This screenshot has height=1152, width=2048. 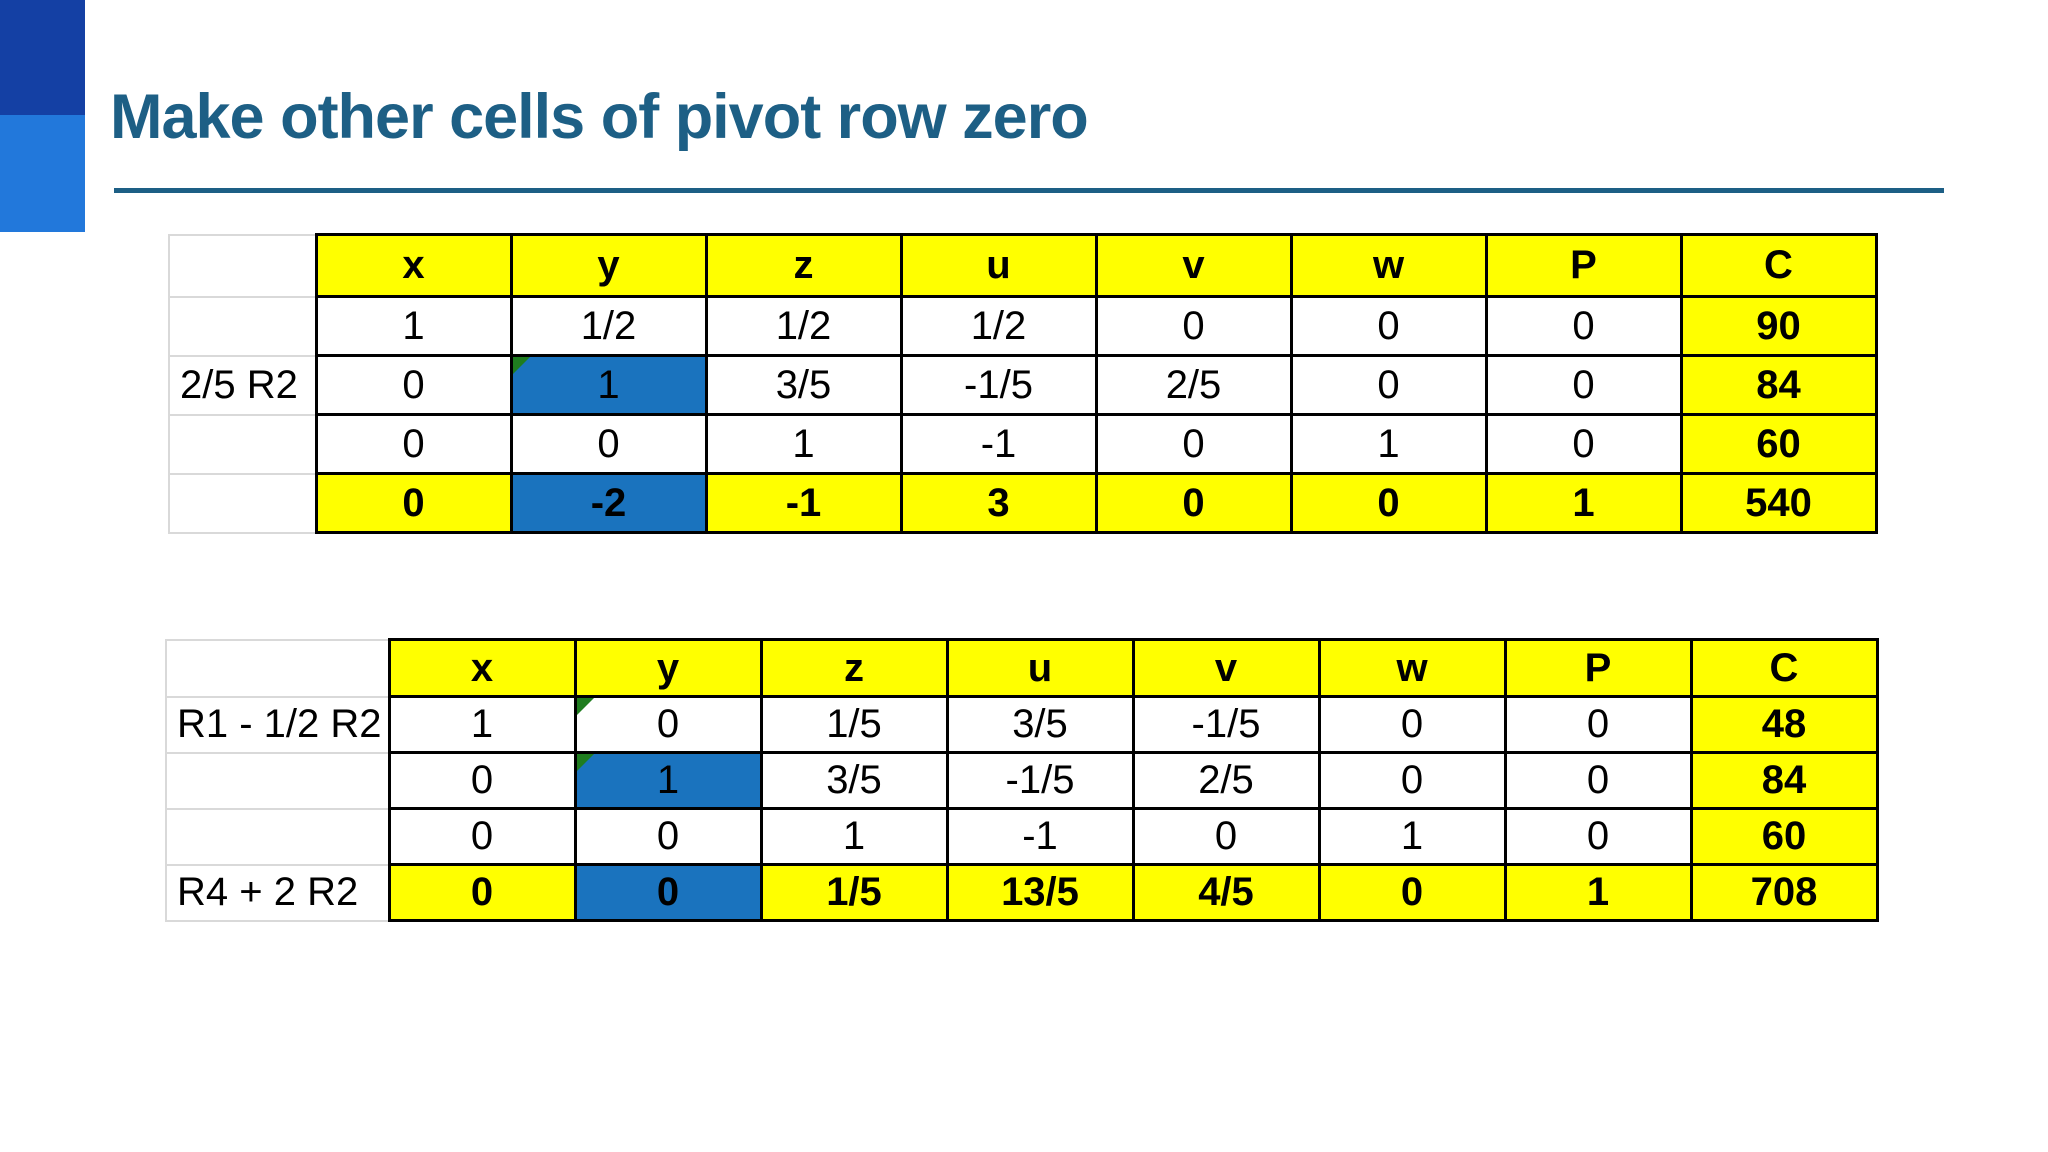 I want to click on cell-value: 3, so click(x=998, y=502).